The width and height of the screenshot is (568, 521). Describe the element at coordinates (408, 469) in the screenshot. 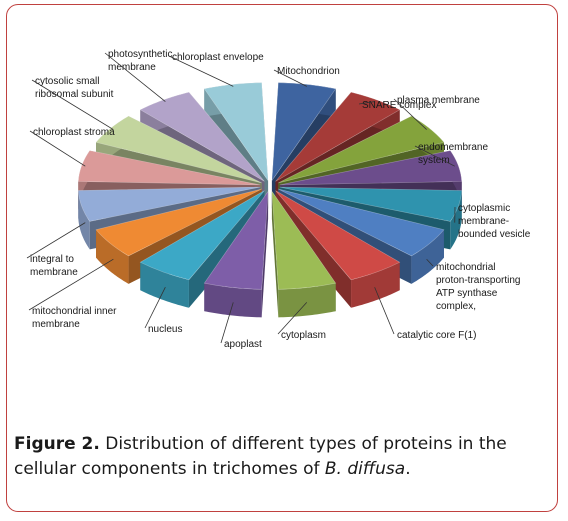

I see `caption-period: .` at that location.